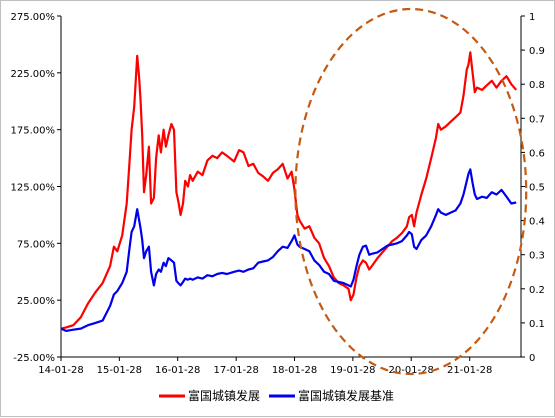 This screenshot has height=418, width=555. I want to click on x-tick-label: 15-01-28, so click(119, 370).